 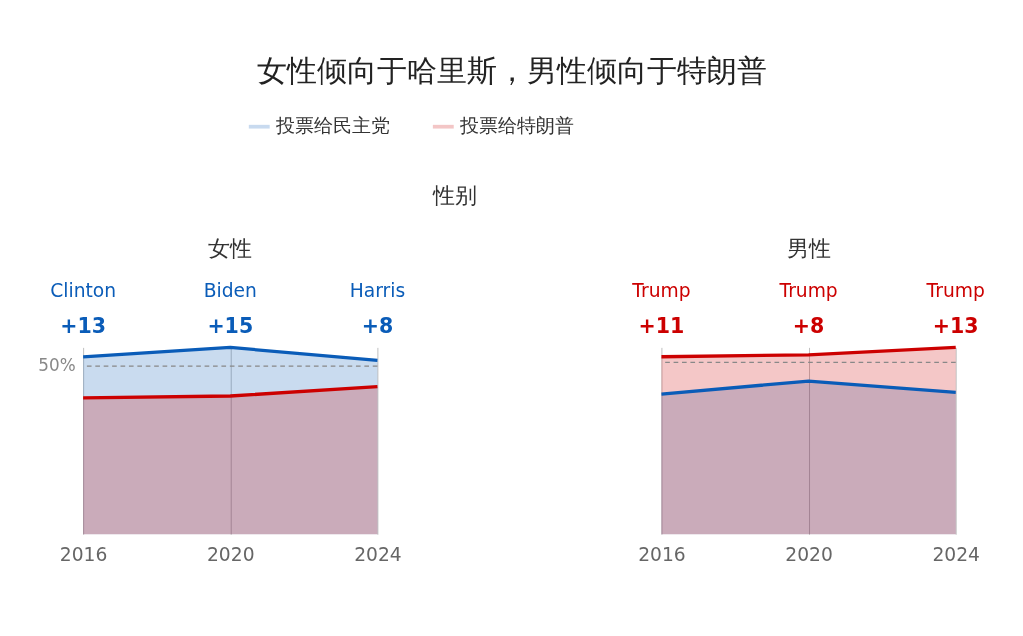 What do you see at coordinates (230, 326) in the screenshot?
I see `text: +15` at bounding box center [230, 326].